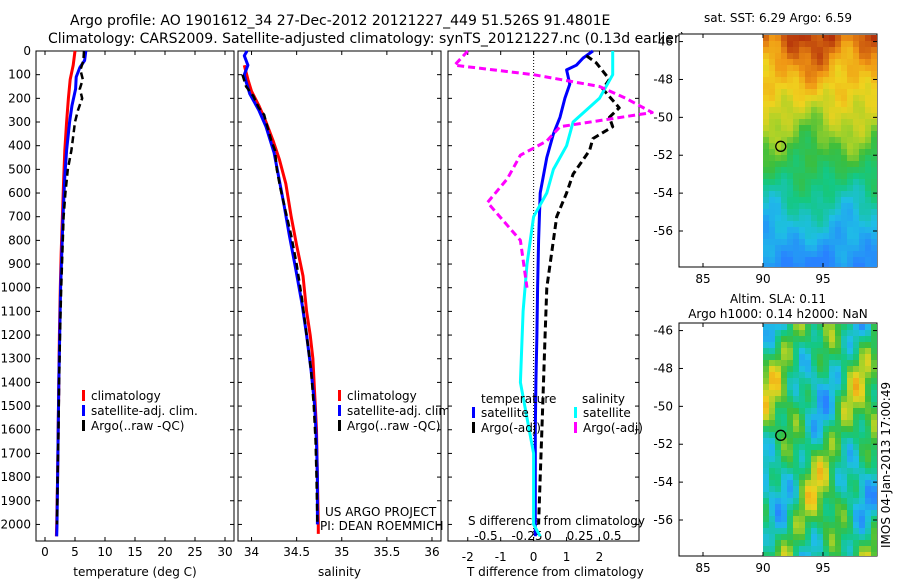 The image size is (900, 580). I want to click on lon-tick-label: 90, so click(762, 568).